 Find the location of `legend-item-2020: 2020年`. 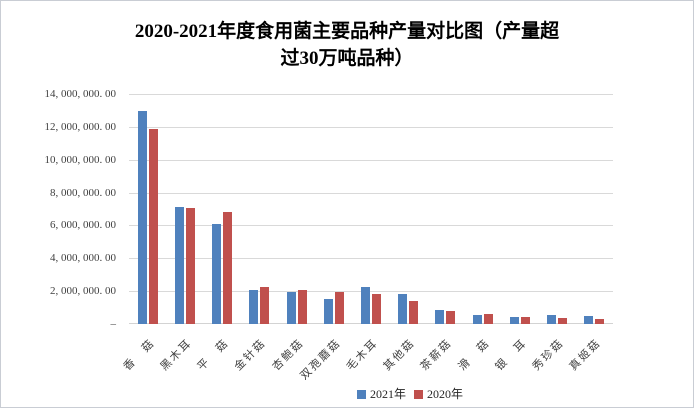

legend-item-2020: 2020年 is located at coordinates (438, 394).